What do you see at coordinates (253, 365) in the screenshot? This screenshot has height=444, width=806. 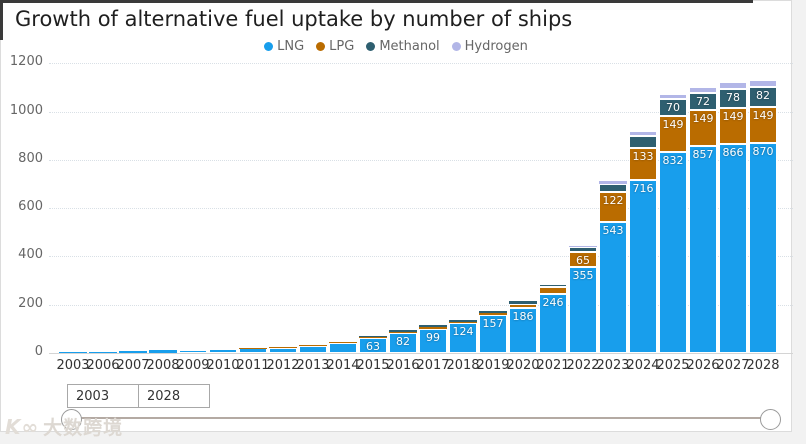 I see `x-axis-label: 2011` at bounding box center [253, 365].